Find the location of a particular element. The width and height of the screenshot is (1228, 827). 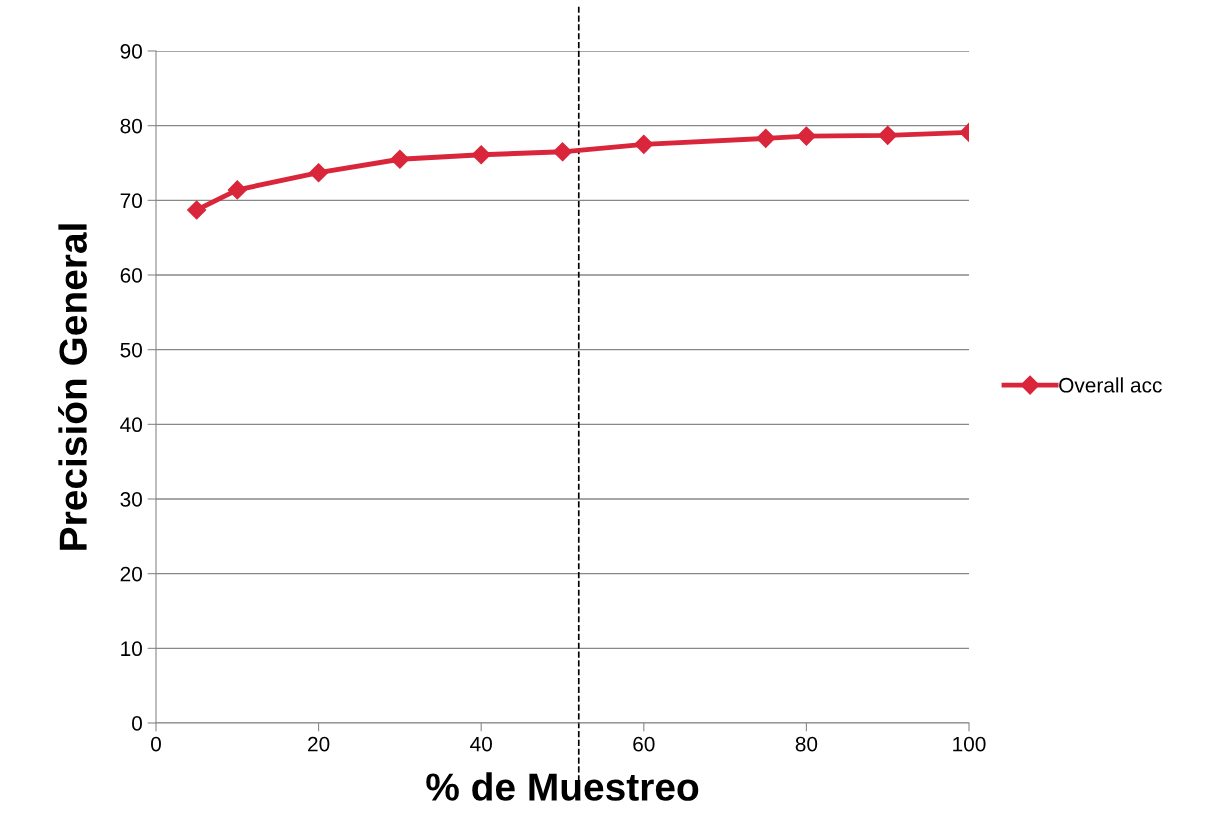

y-tick-label: 80 is located at coordinates (131, 126).